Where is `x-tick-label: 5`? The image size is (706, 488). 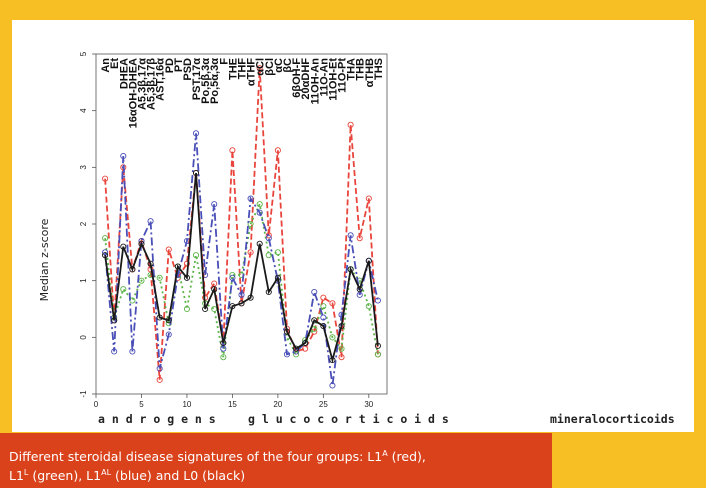 x-tick-label: 5 is located at coordinates (141, 404).